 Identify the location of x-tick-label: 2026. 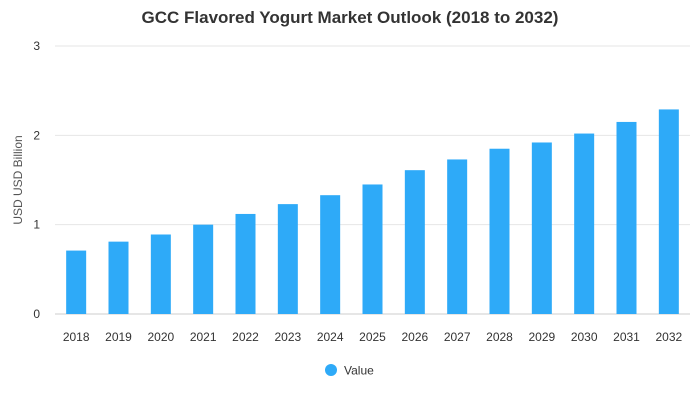
(414, 337).